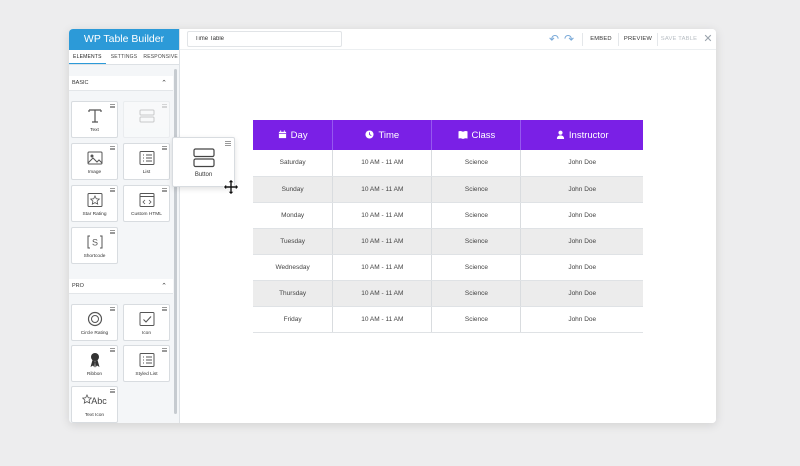 Image resolution: width=800 pixels, height=466 pixels. I want to click on text-icon-icon: Abc, so click(94, 400).